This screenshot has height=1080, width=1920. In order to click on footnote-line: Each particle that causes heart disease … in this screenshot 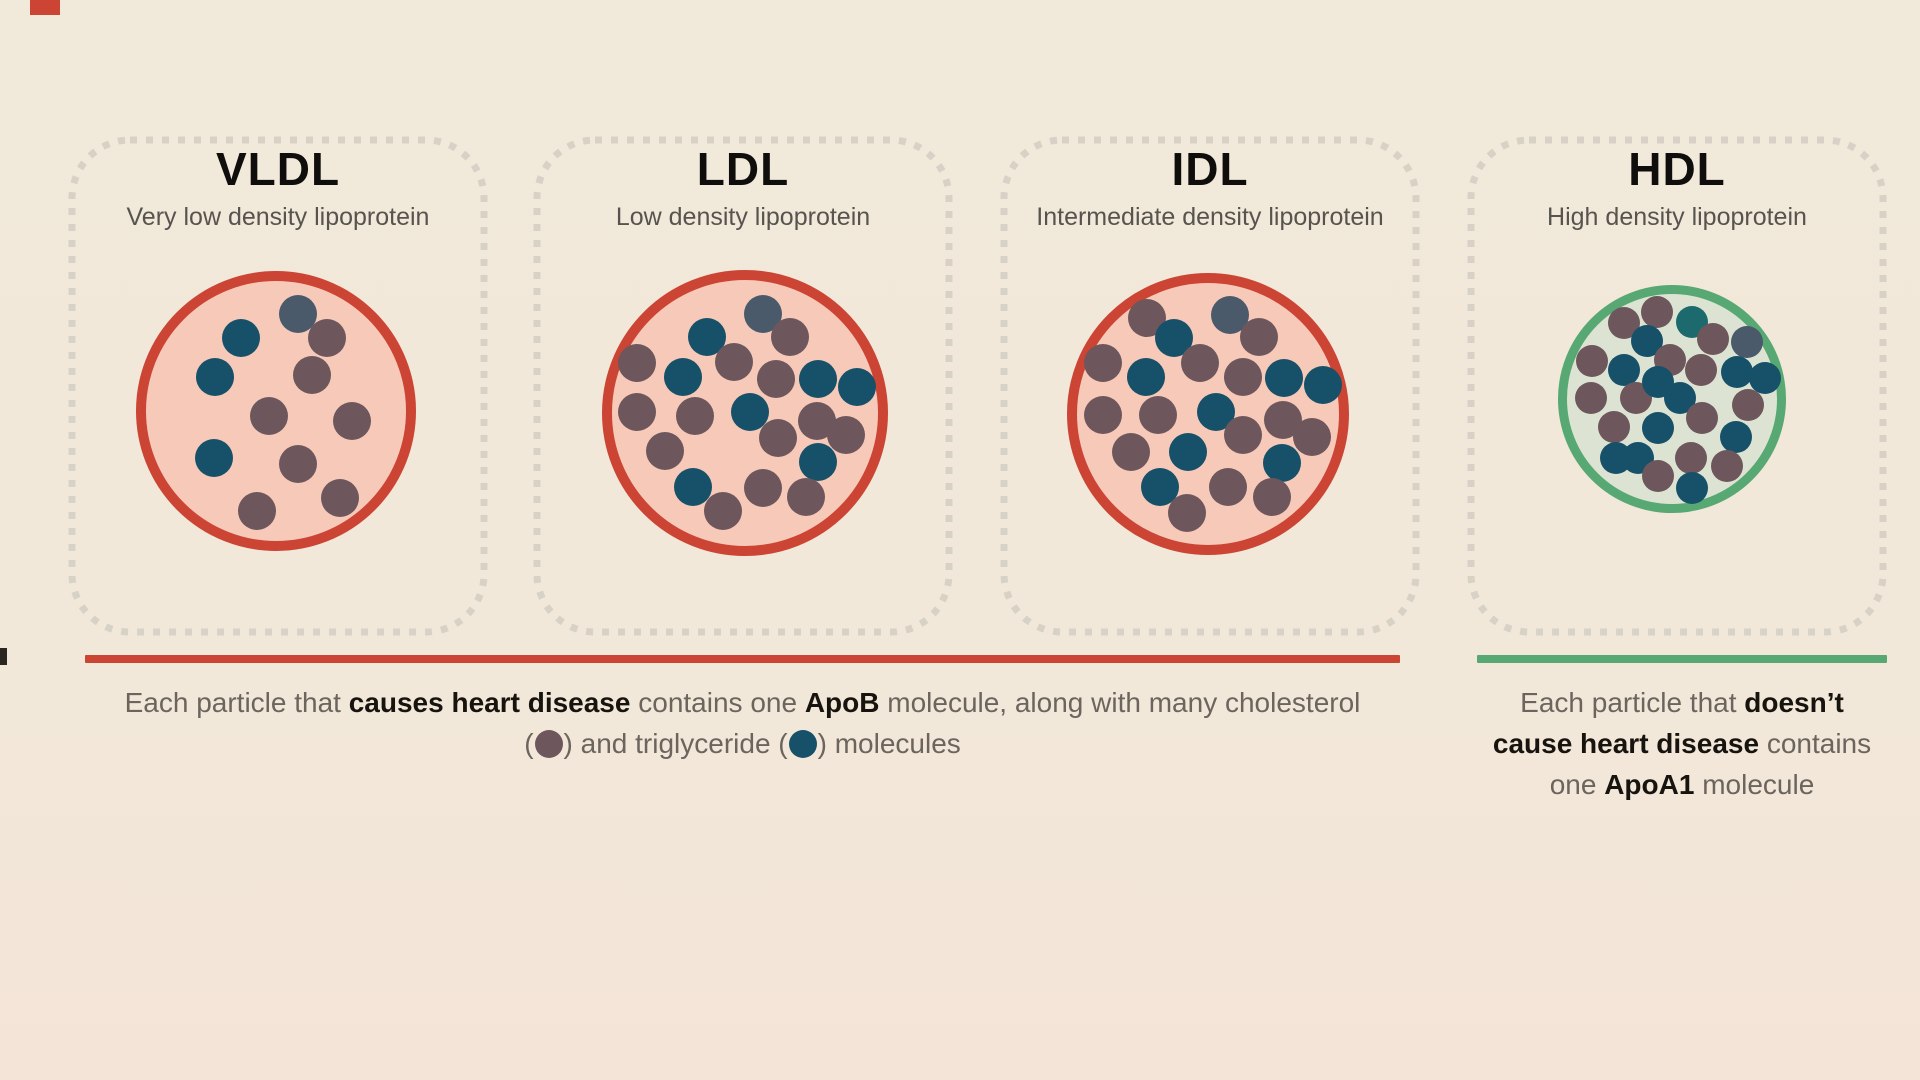, I will do `click(742, 702)`.